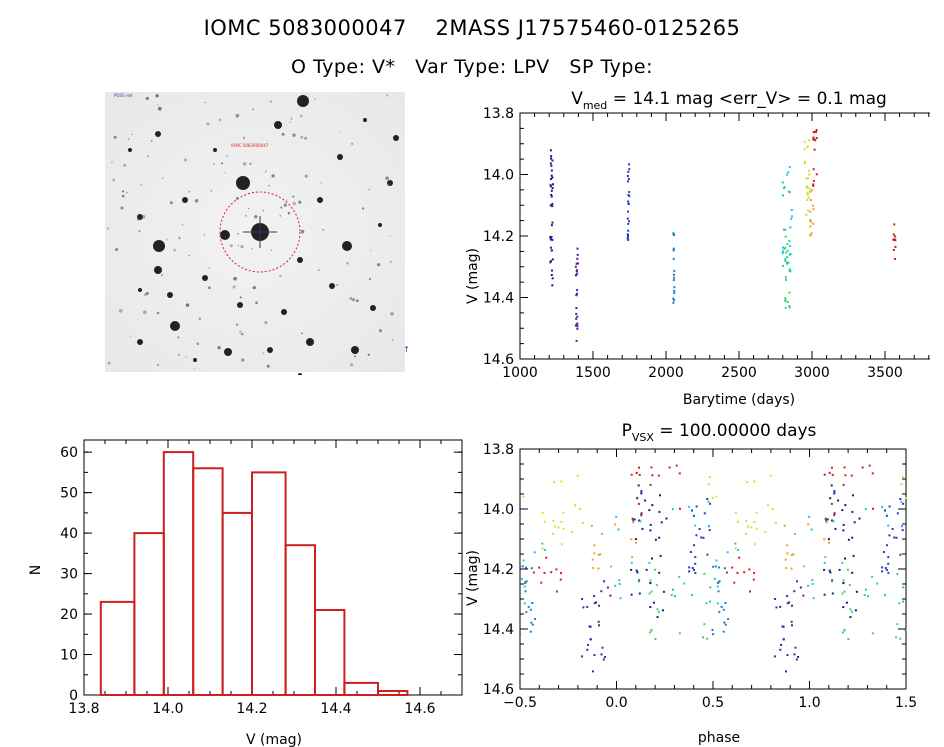  What do you see at coordinates (250, 145) in the screenshot?
I see `target-label: IOMC 5083000047` at bounding box center [250, 145].